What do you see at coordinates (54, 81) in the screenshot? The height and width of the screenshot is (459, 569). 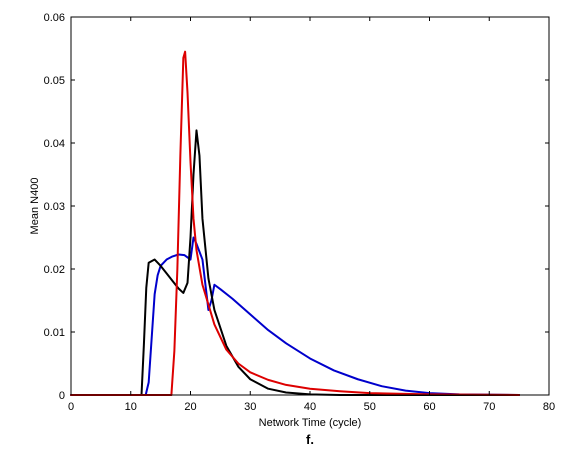 I see `y-tick-label: 0.05` at bounding box center [54, 81].